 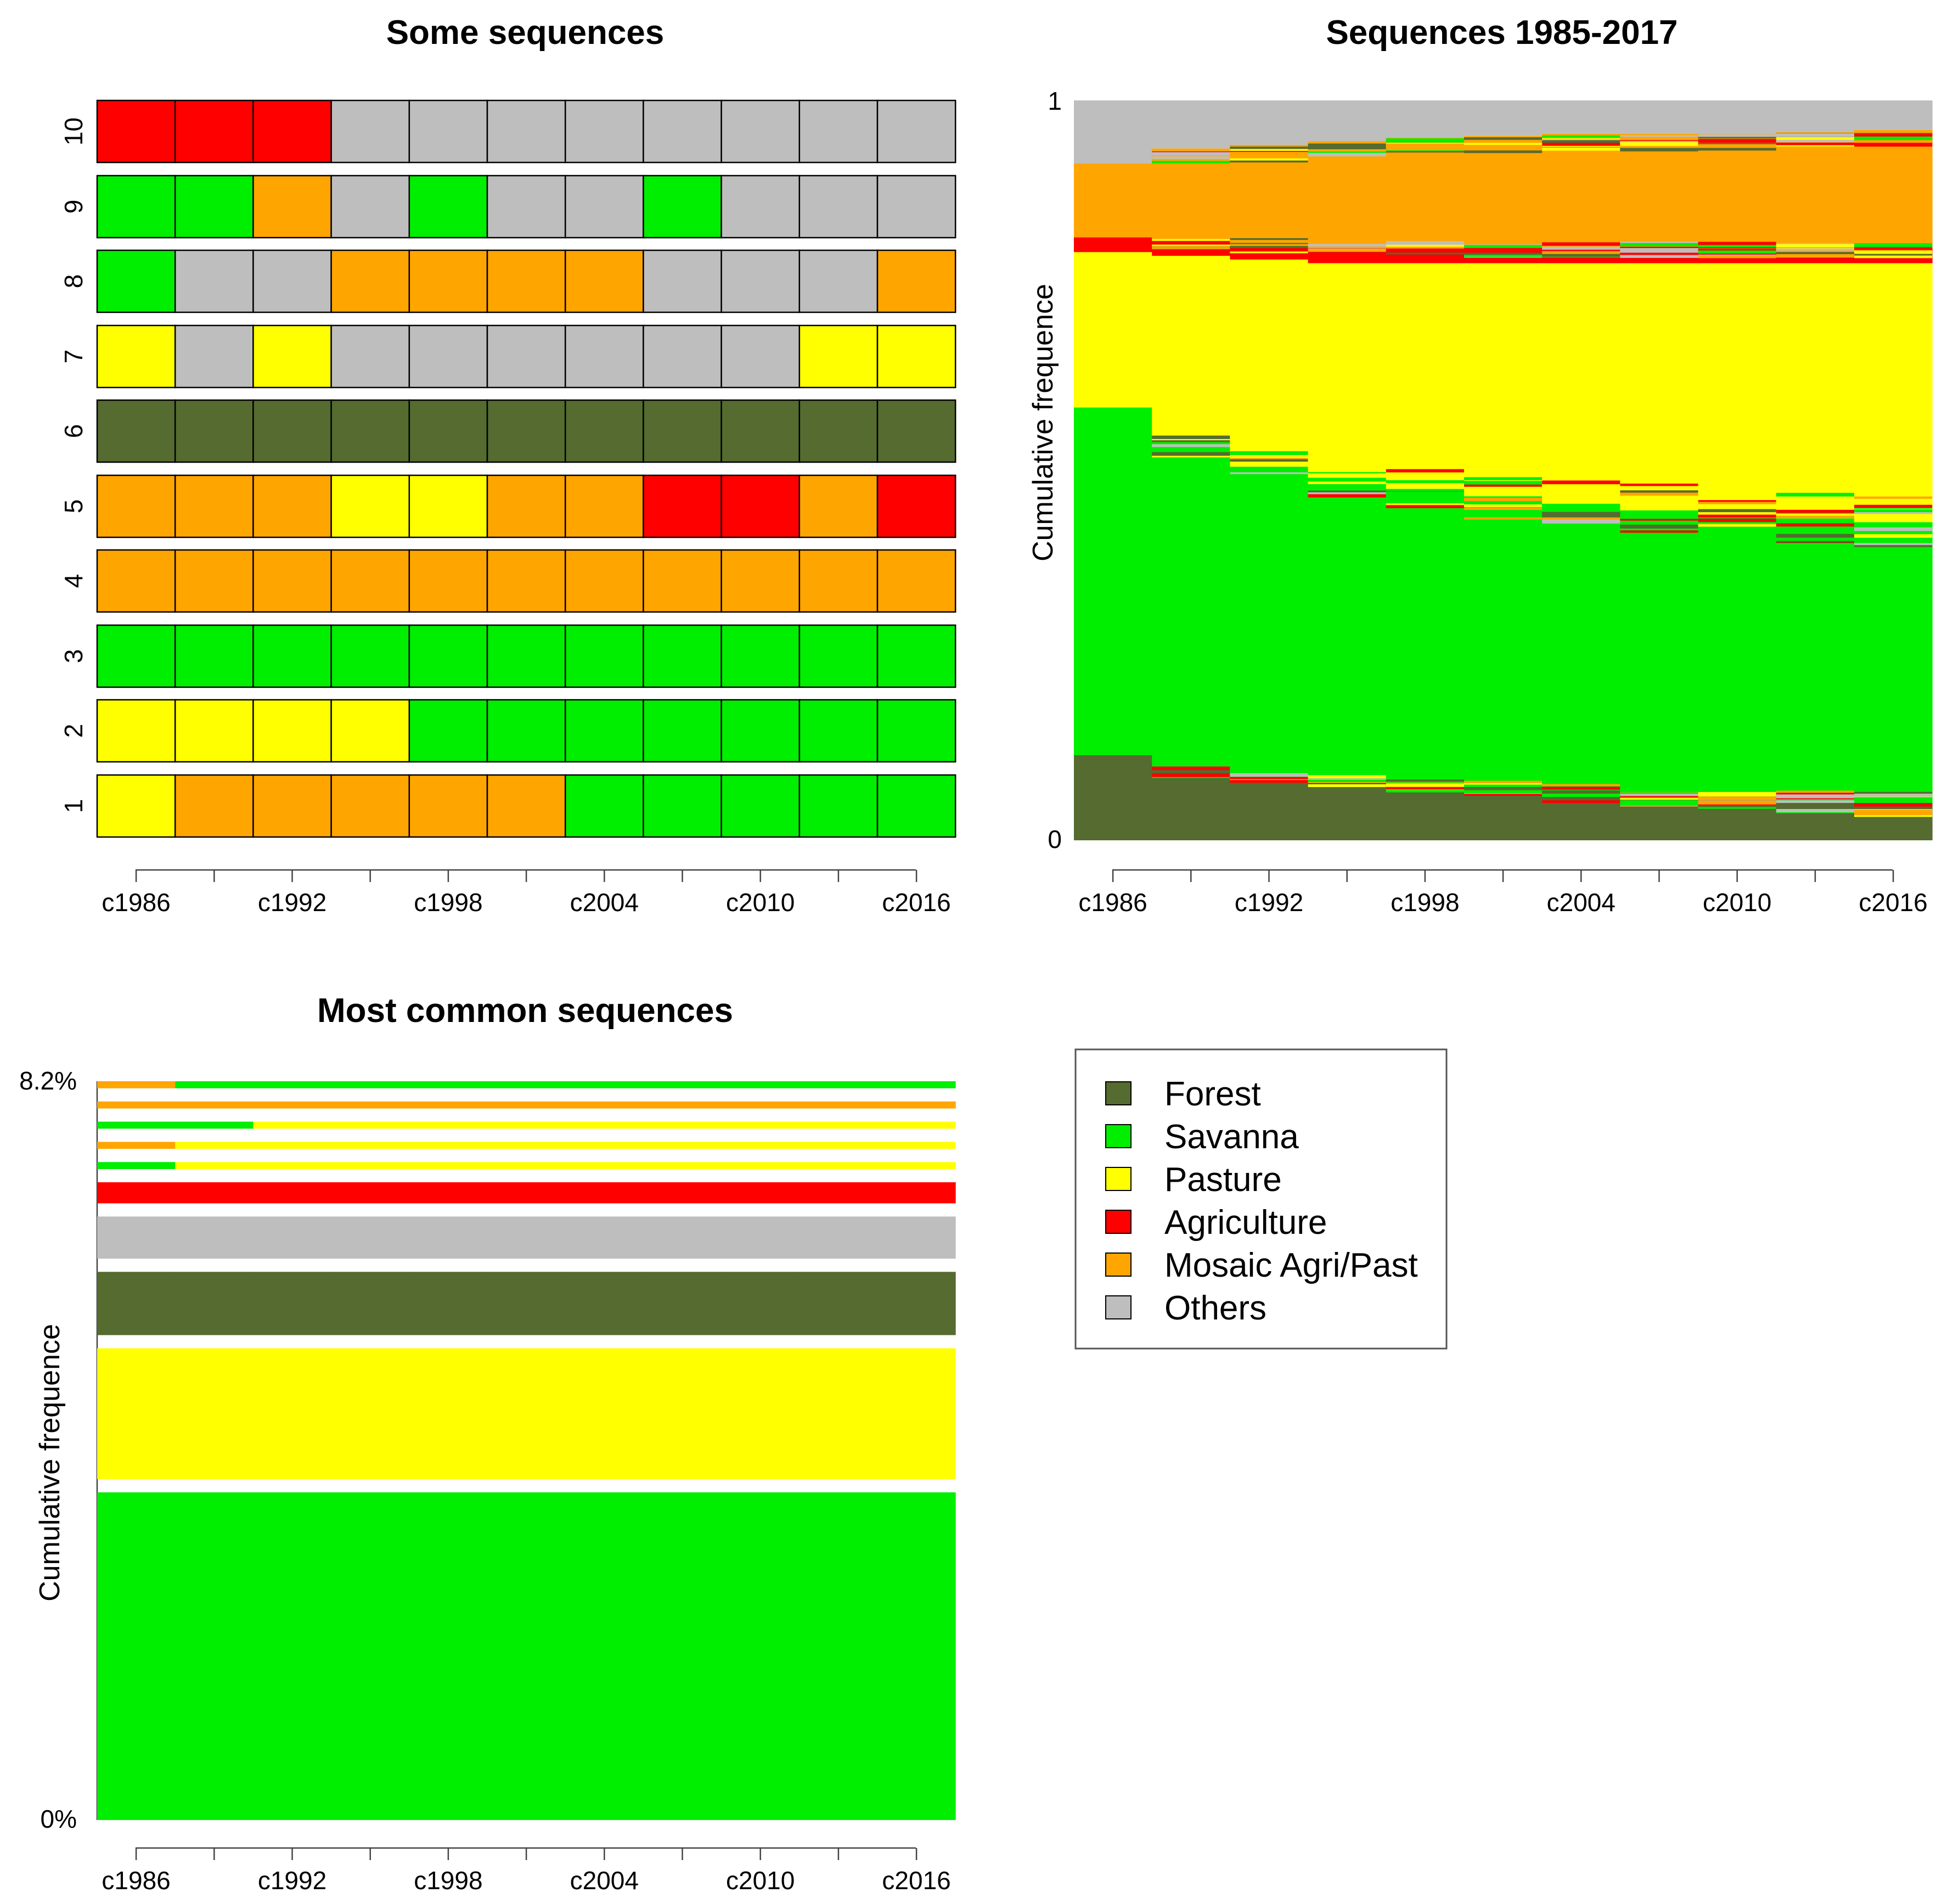 I want to click on seq-7-cell, so click(x=761, y=356).